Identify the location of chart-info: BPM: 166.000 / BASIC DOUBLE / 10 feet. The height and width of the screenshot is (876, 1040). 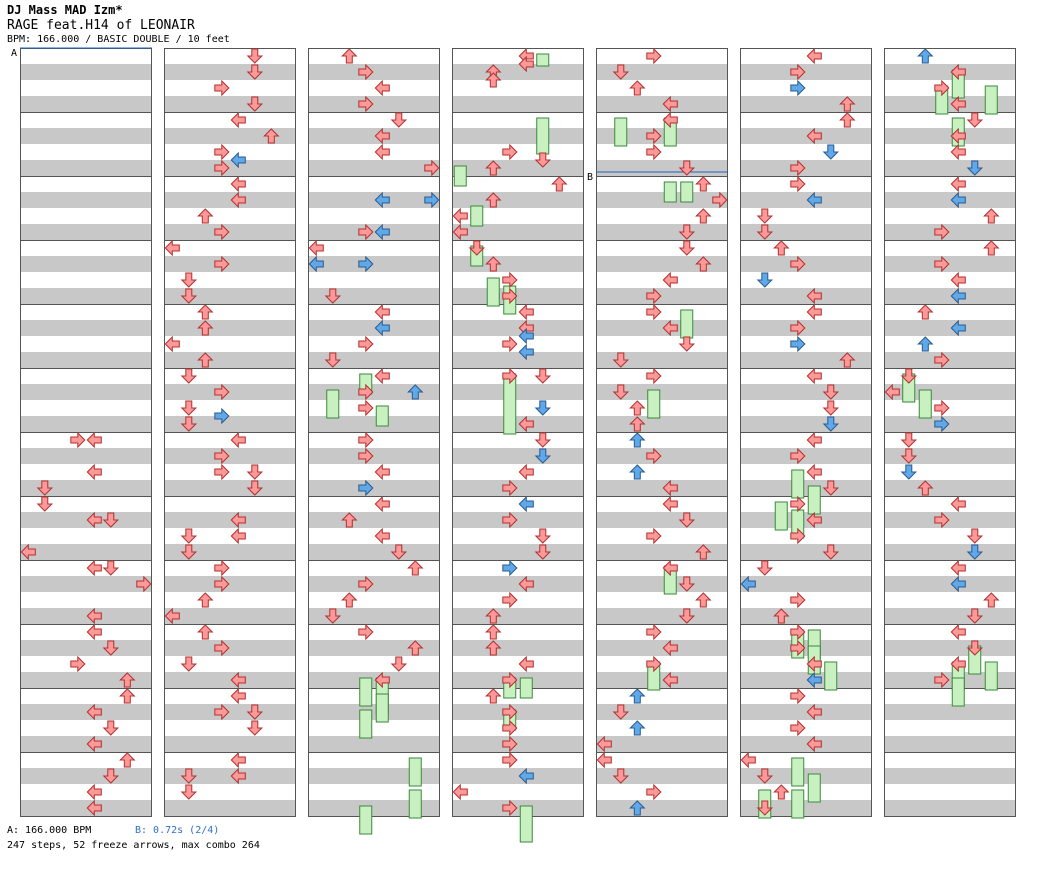
(118, 39).